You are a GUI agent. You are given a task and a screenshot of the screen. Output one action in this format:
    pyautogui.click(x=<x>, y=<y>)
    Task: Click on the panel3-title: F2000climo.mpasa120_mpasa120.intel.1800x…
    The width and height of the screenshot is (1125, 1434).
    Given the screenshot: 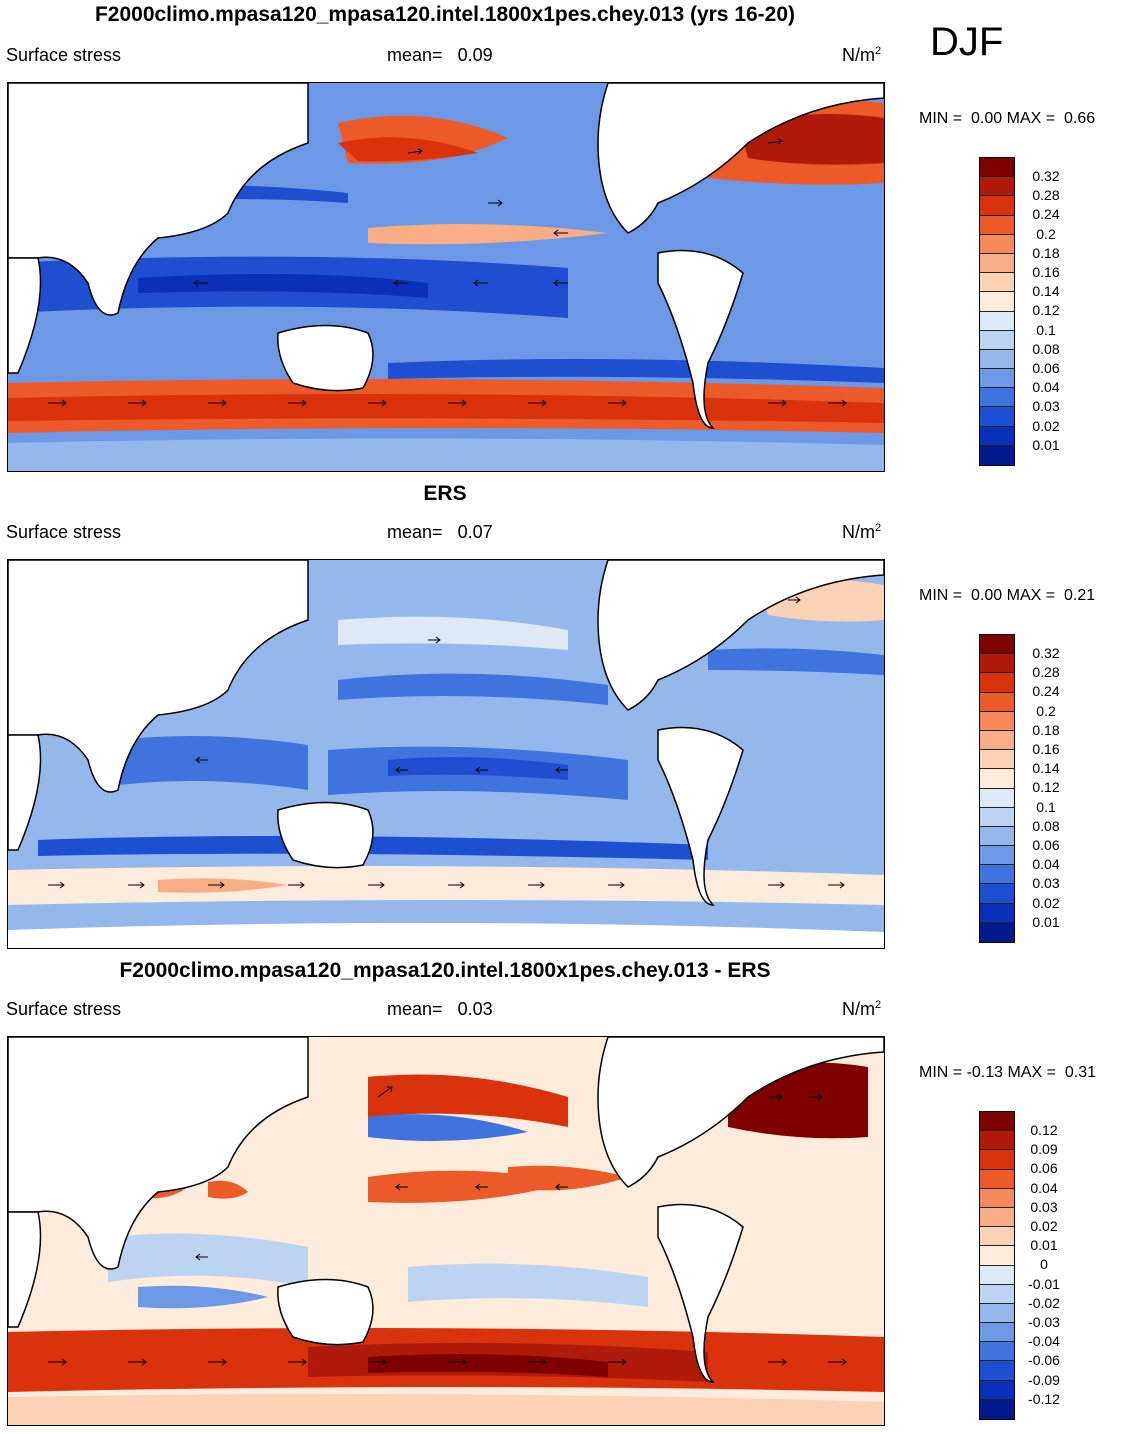 What is the action you would take?
    pyautogui.click(x=445, y=970)
    